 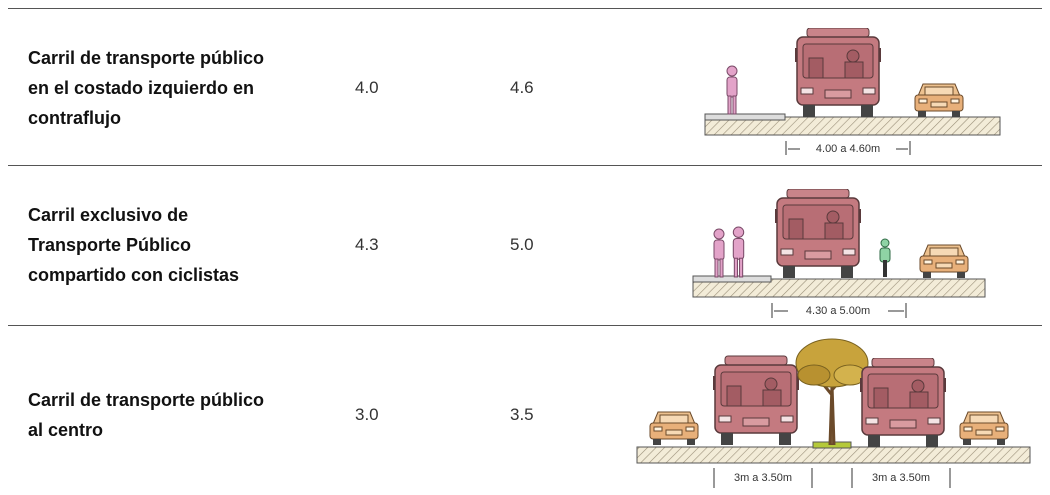 I want to click on row-illustration: 3m a 3.50m 3m a 3.50m, so click(x=833, y=412).